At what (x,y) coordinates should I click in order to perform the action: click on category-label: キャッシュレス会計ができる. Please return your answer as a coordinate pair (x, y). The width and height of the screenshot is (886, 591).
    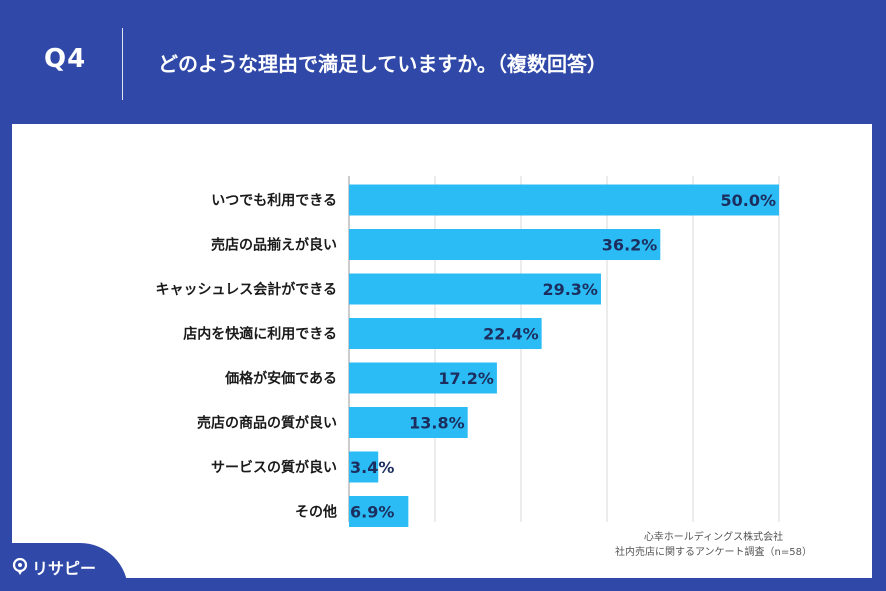
    Looking at the image, I should click on (246, 289).